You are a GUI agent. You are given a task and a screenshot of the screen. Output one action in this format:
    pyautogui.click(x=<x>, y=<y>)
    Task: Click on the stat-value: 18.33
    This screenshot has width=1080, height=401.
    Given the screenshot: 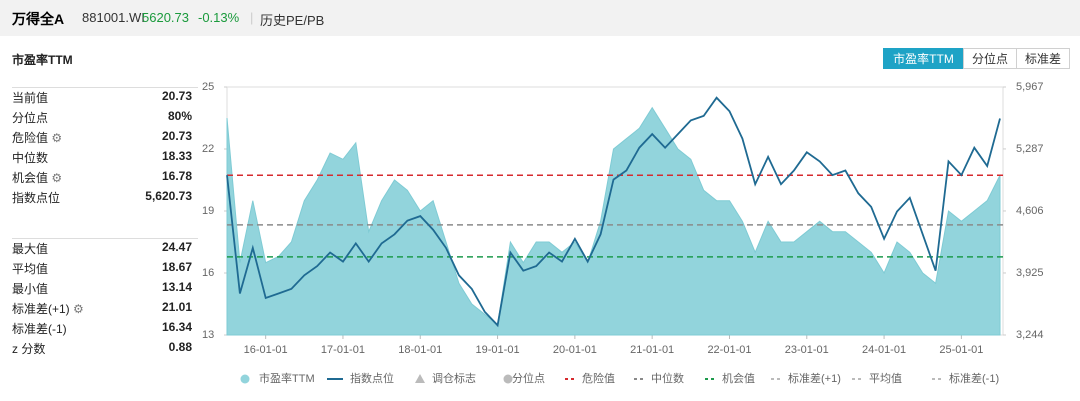 What is the action you would take?
    pyautogui.click(x=176, y=156)
    